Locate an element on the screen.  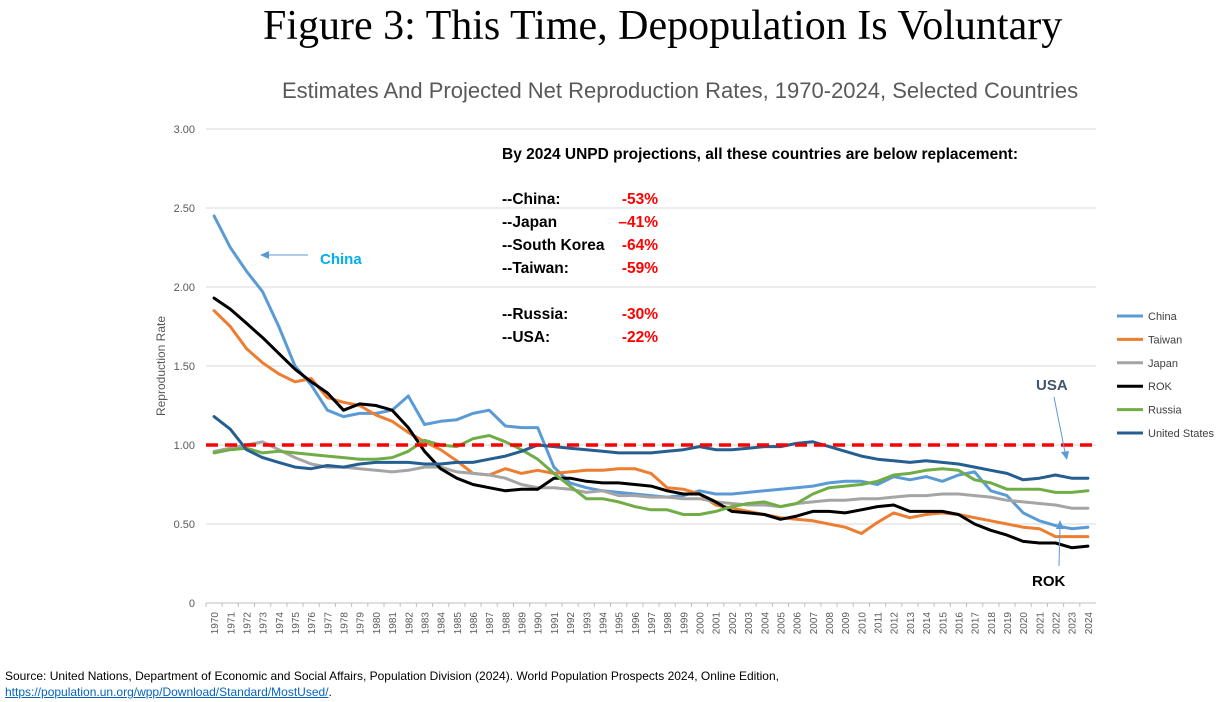
x-tick-label: 2012 is located at coordinates (895, 623).